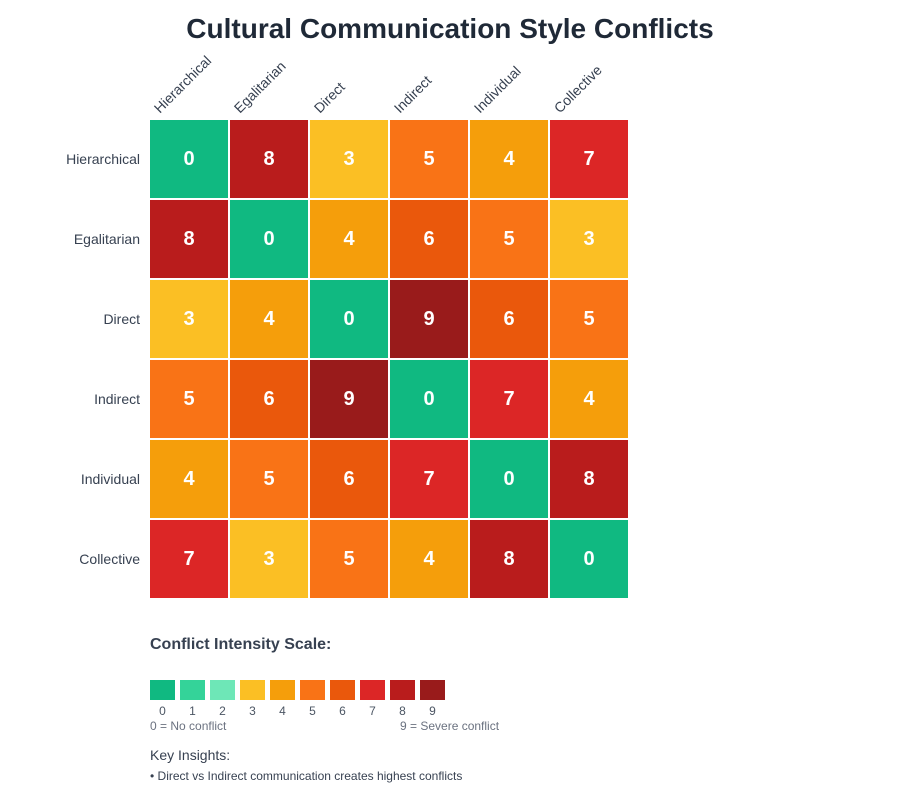 The image size is (900, 800). I want to click on legend-tick: 1, so click(192, 711).